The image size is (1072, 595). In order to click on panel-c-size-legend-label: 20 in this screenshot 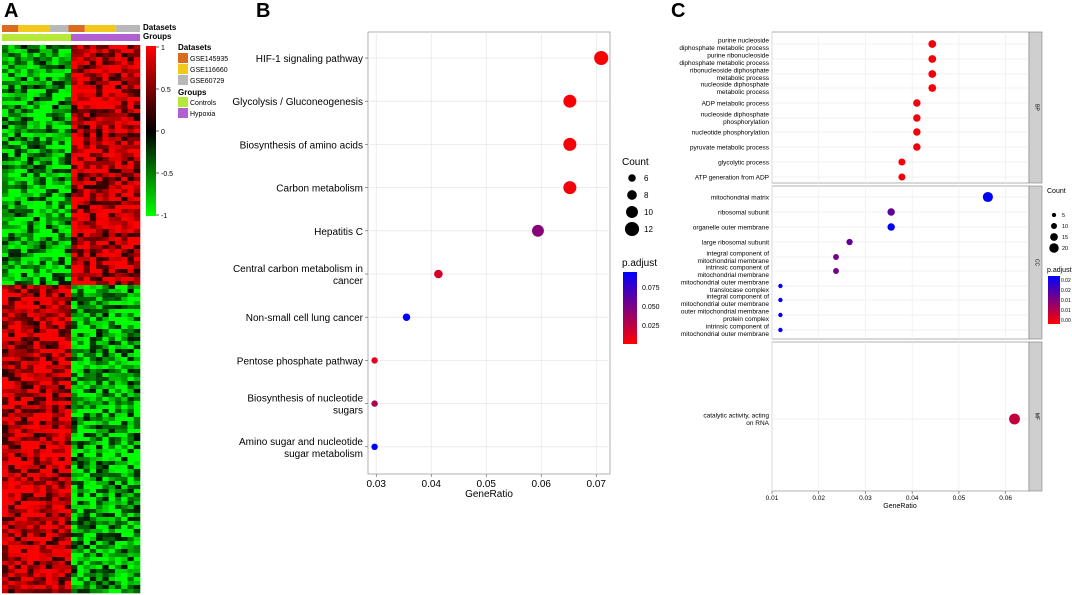, I will do `click(1065, 249)`.